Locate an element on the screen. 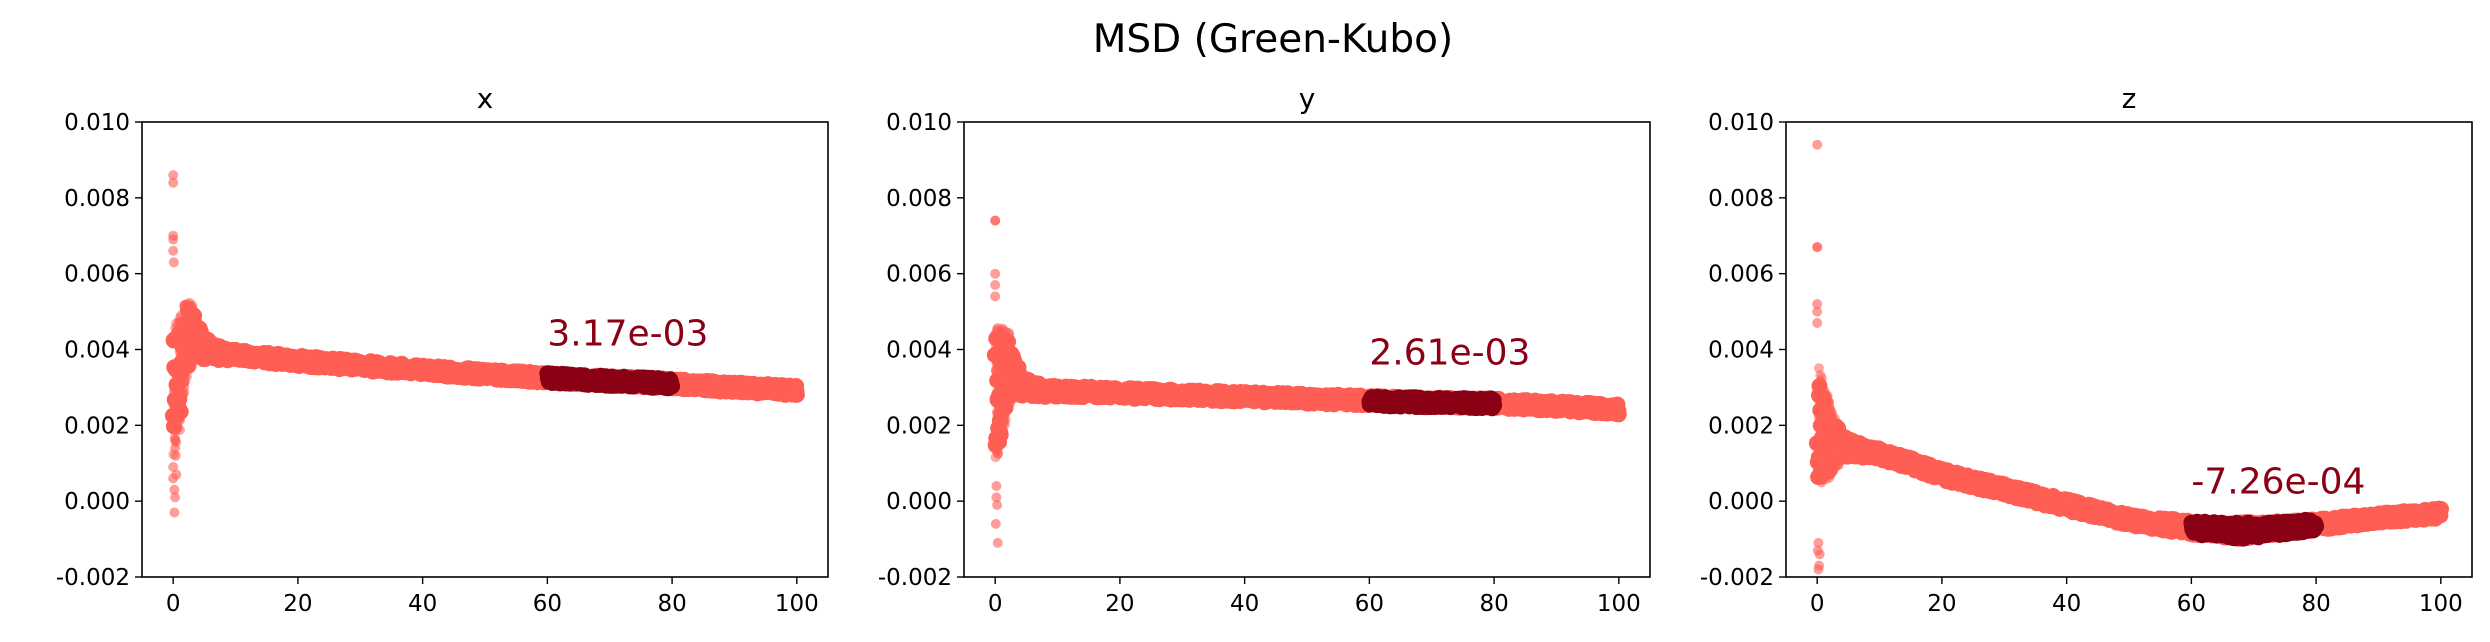 This screenshot has width=2490, height=642. subplot-title: x is located at coordinates (485, 98).